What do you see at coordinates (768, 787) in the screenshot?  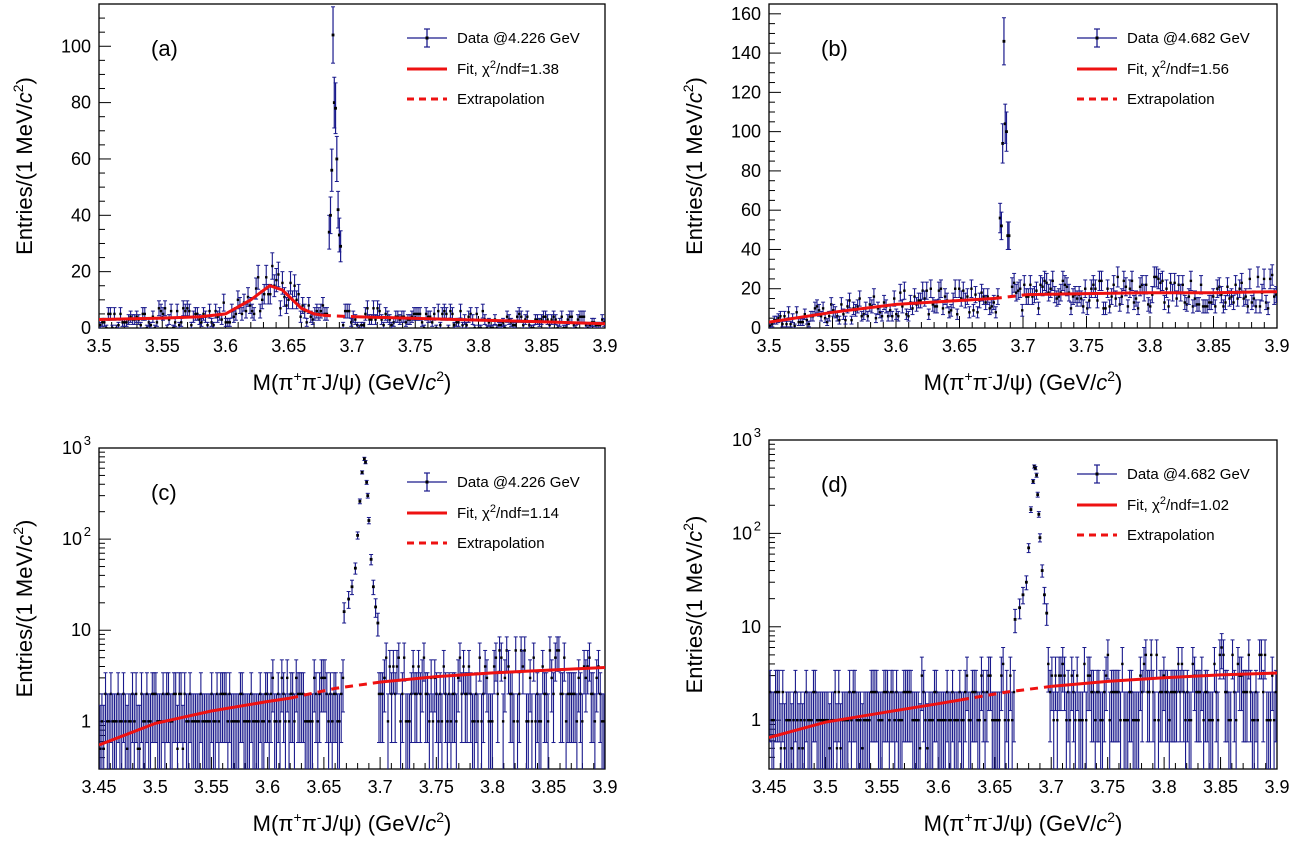 I see `x-tick-label: 3.45` at bounding box center [768, 787].